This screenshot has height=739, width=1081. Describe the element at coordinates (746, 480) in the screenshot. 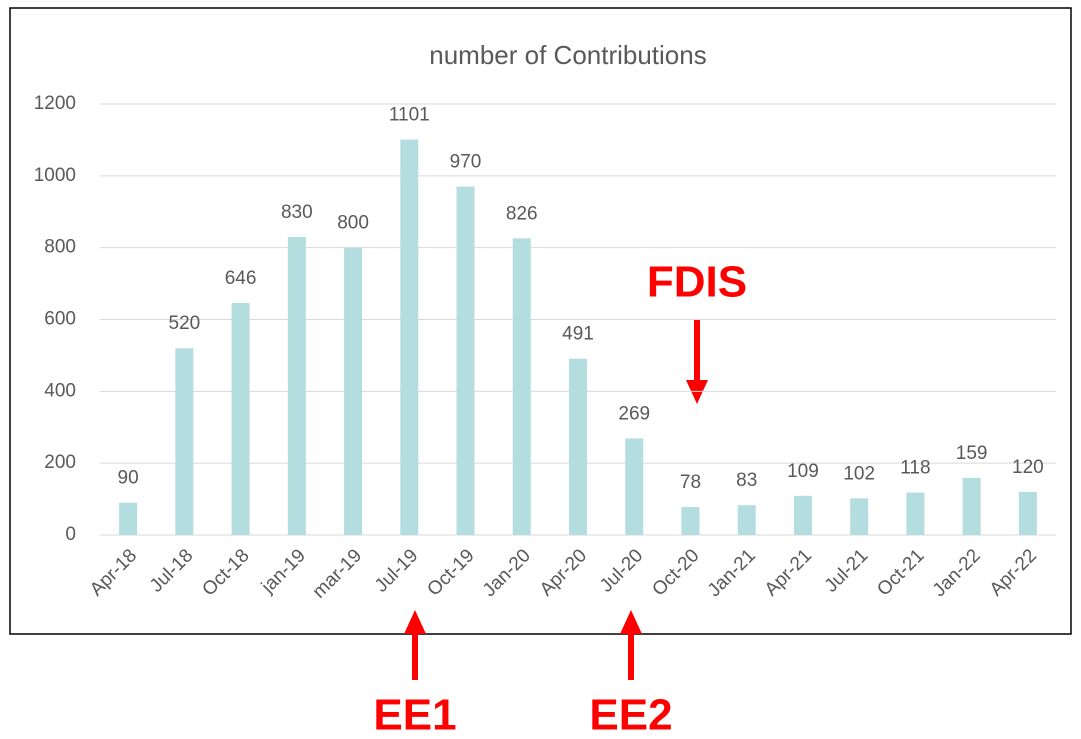

I see `data-label: 83` at that location.